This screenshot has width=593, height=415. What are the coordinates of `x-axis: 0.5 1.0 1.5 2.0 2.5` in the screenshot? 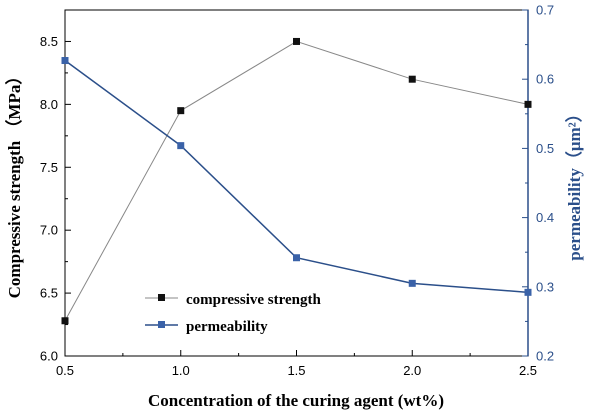 It's located at (296, 364).